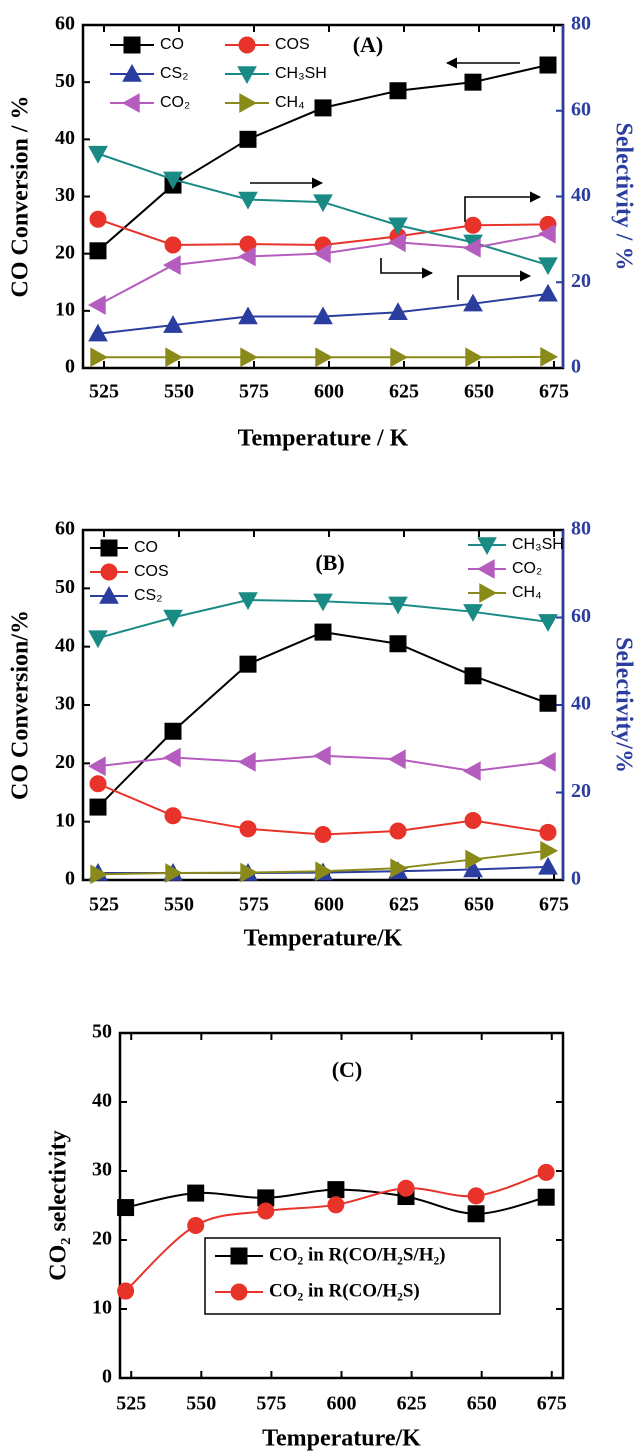 The image size is (641, 1452). What do you see at coordinates (341, 1439) in the screenshot?
I see `x-axis-title: Temperature/K` at bounding box center [341, 1439].